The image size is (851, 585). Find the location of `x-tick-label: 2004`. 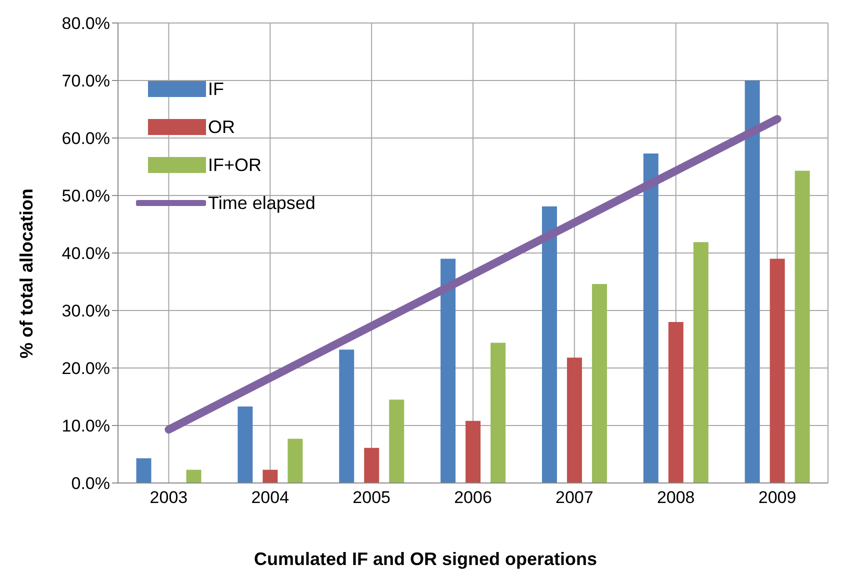

x-tick-label: 2004 is located at coordinates (270, 498).